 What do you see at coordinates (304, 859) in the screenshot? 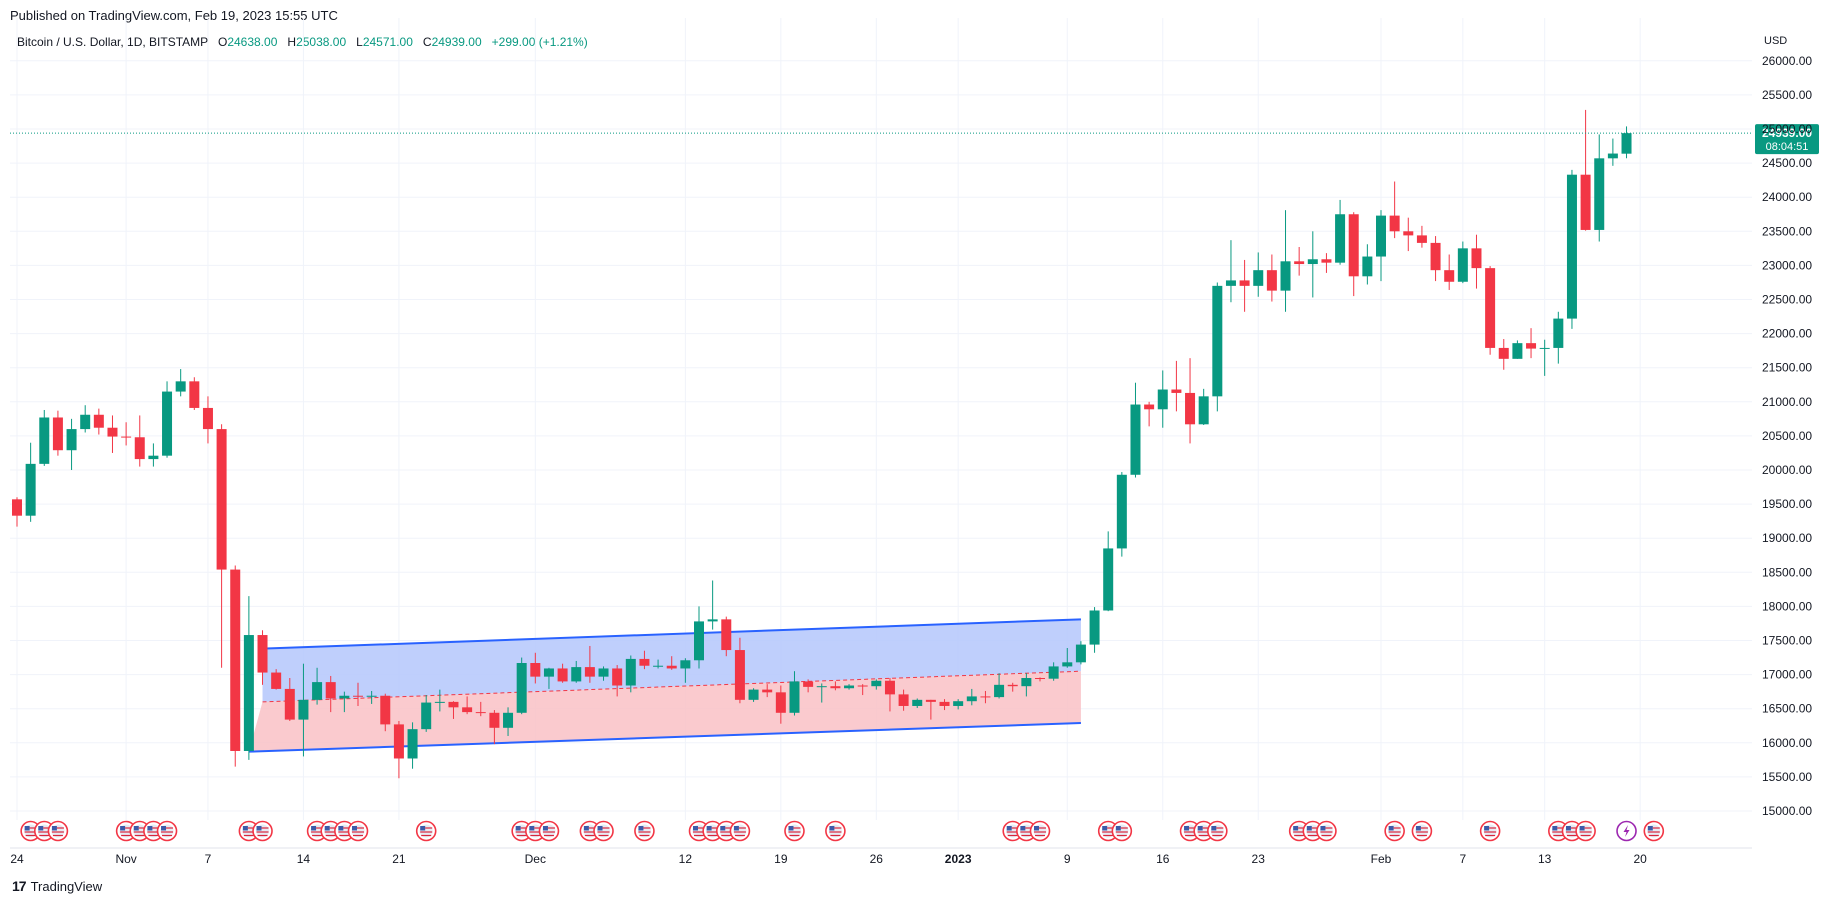
I see `x-tick-label: 14` at bounding box center [304, 859].